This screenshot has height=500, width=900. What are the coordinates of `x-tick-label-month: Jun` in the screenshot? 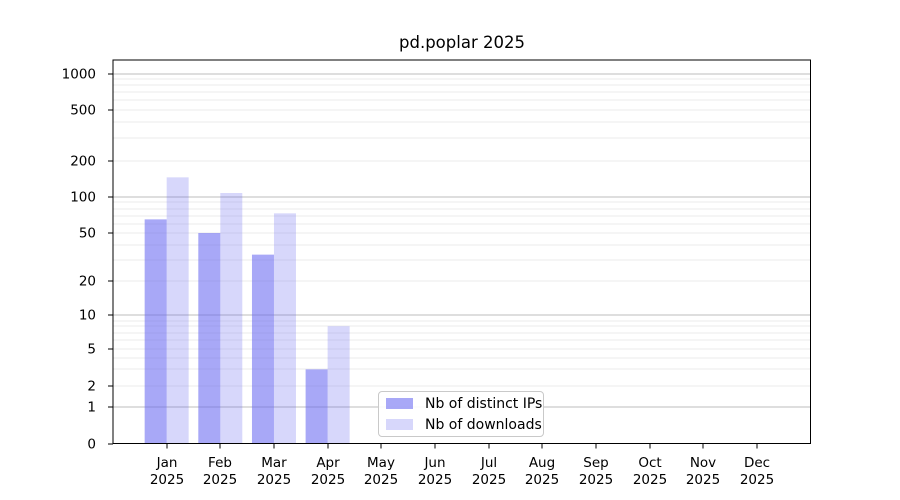 It's located at (434, 463).